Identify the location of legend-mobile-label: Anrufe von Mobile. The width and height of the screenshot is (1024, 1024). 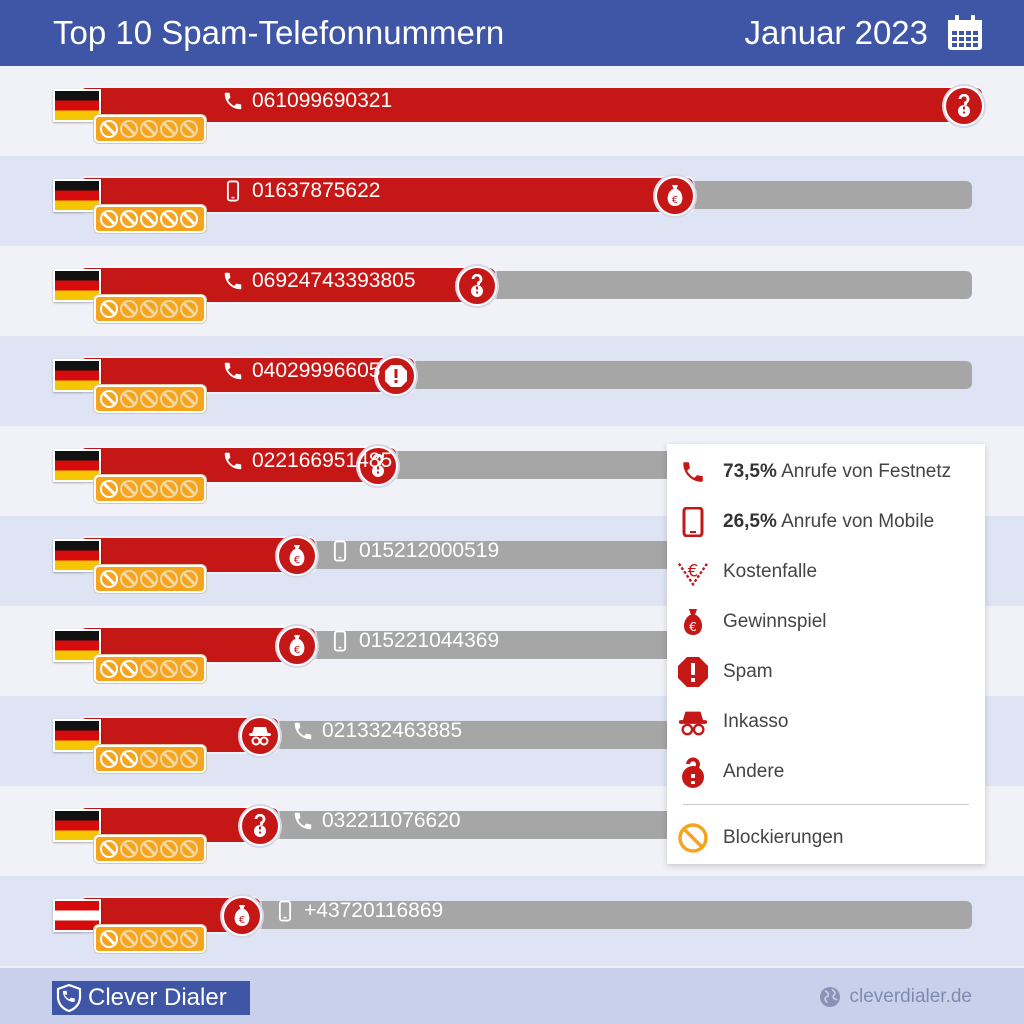
(858, 521).